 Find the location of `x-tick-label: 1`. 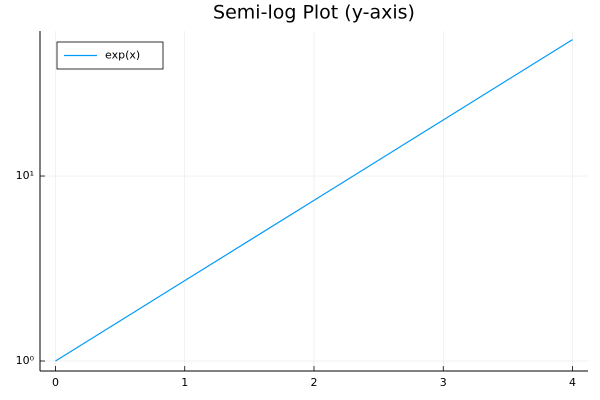

x-tick-label: 1 is located at coordinates (184, 382).